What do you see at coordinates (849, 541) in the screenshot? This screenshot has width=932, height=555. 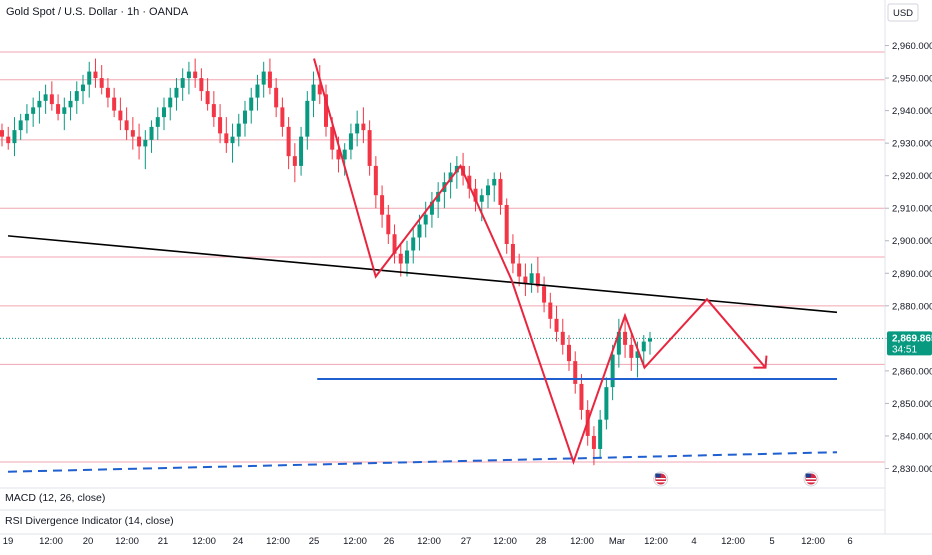 I see `time-label: 6` at bounding box center [849, 541].